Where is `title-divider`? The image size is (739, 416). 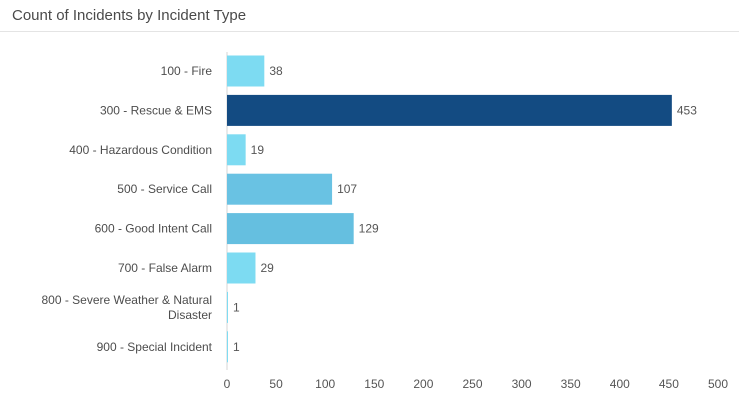
title-divider is located at coordinates (369, 31).